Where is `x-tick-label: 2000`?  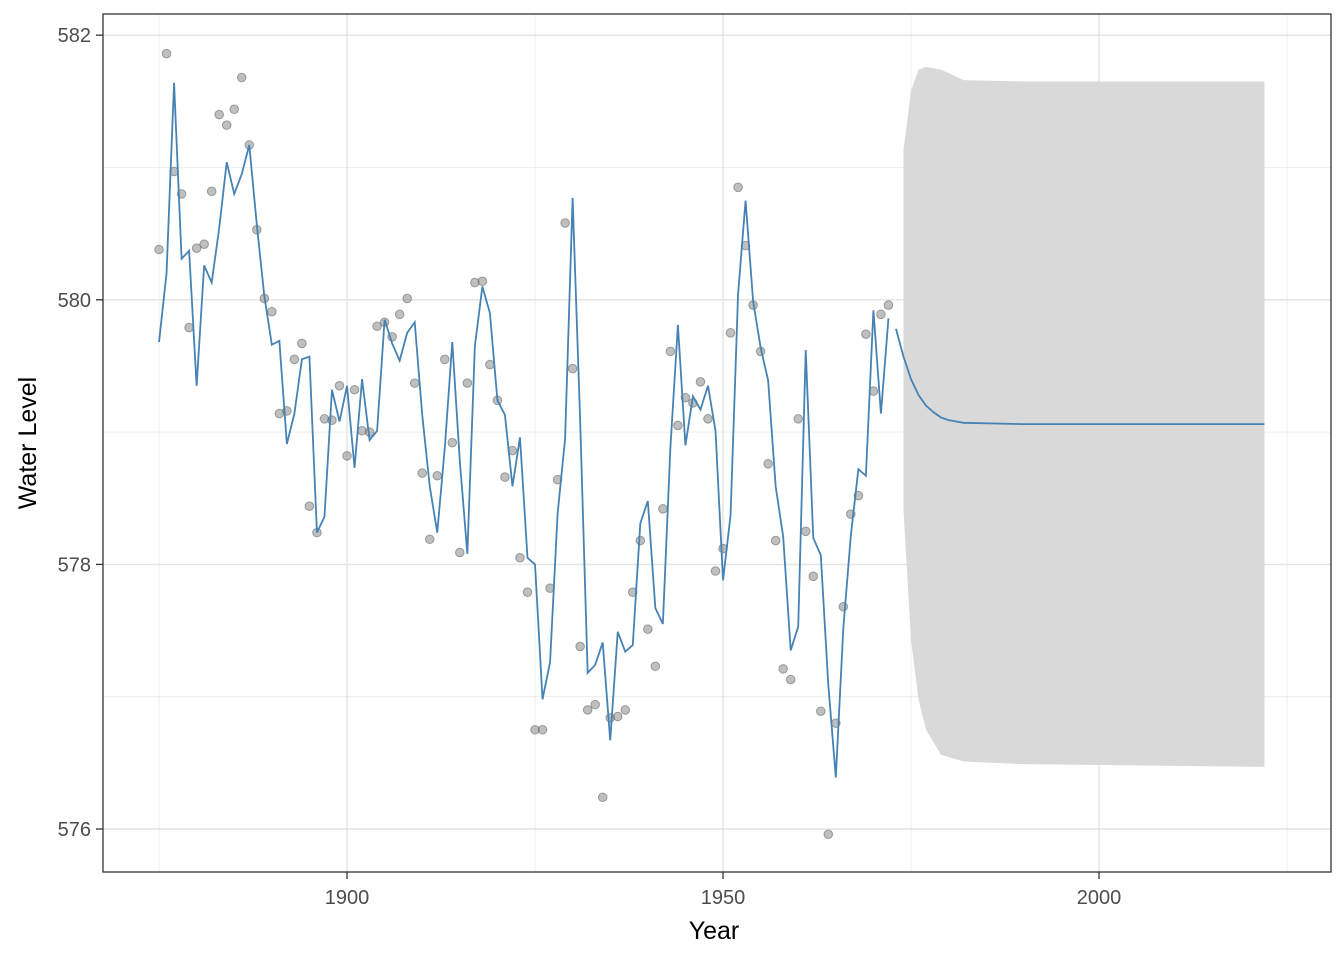
x-tick-label: 2000 is located at coordinates (1099, 898).